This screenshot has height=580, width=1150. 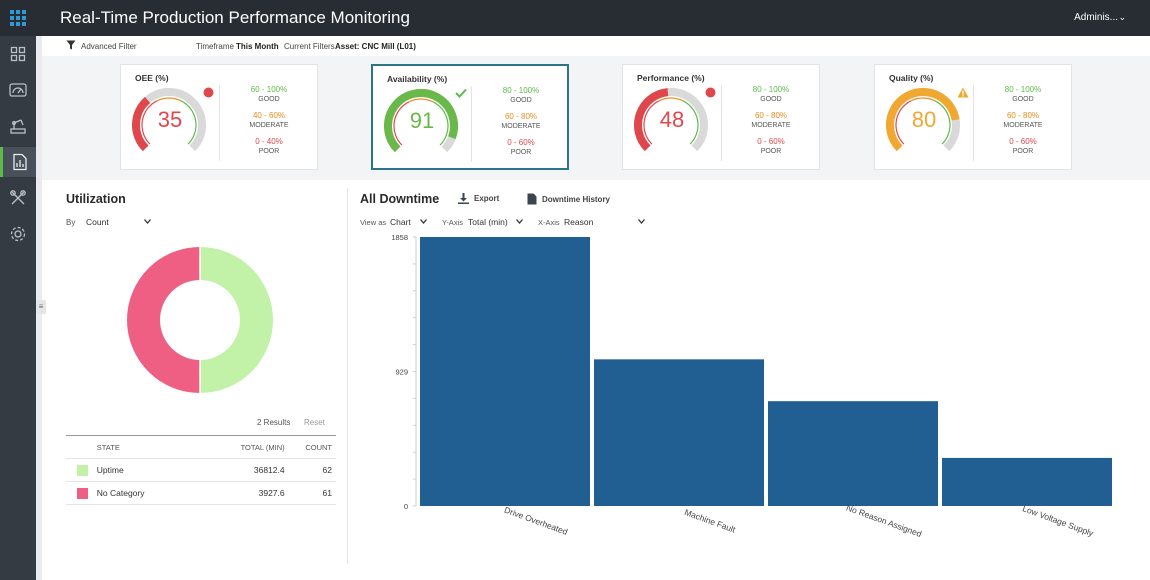 I want to click on y-tick-label: 929, so click(x=401, y=372).